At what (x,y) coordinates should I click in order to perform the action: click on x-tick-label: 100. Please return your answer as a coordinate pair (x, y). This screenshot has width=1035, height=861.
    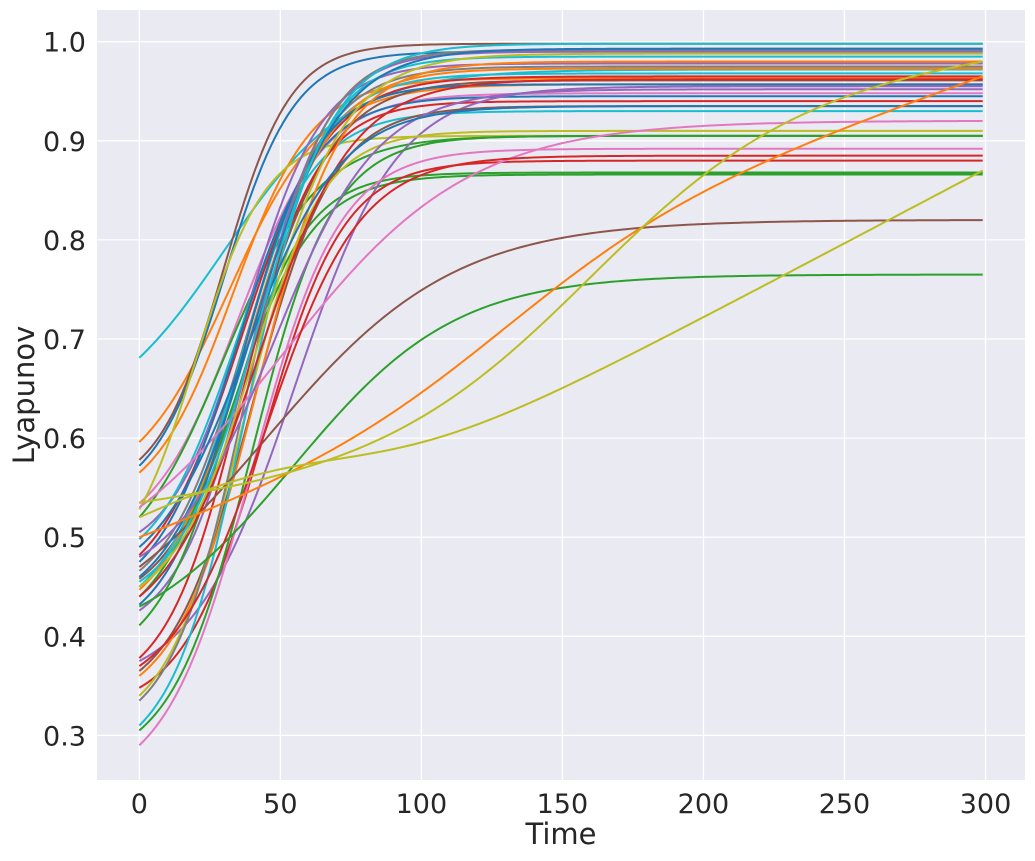
    Looking at the image, I should click on (422, 804).